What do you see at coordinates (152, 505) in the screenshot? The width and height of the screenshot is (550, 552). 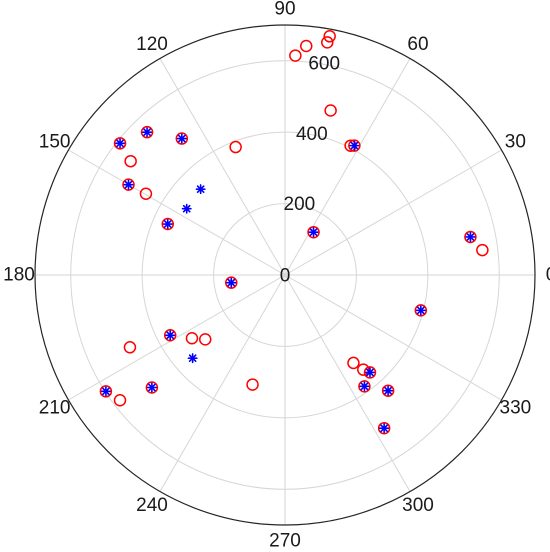 I see `angle-label-240: 240` at bounding box center [152, 505].